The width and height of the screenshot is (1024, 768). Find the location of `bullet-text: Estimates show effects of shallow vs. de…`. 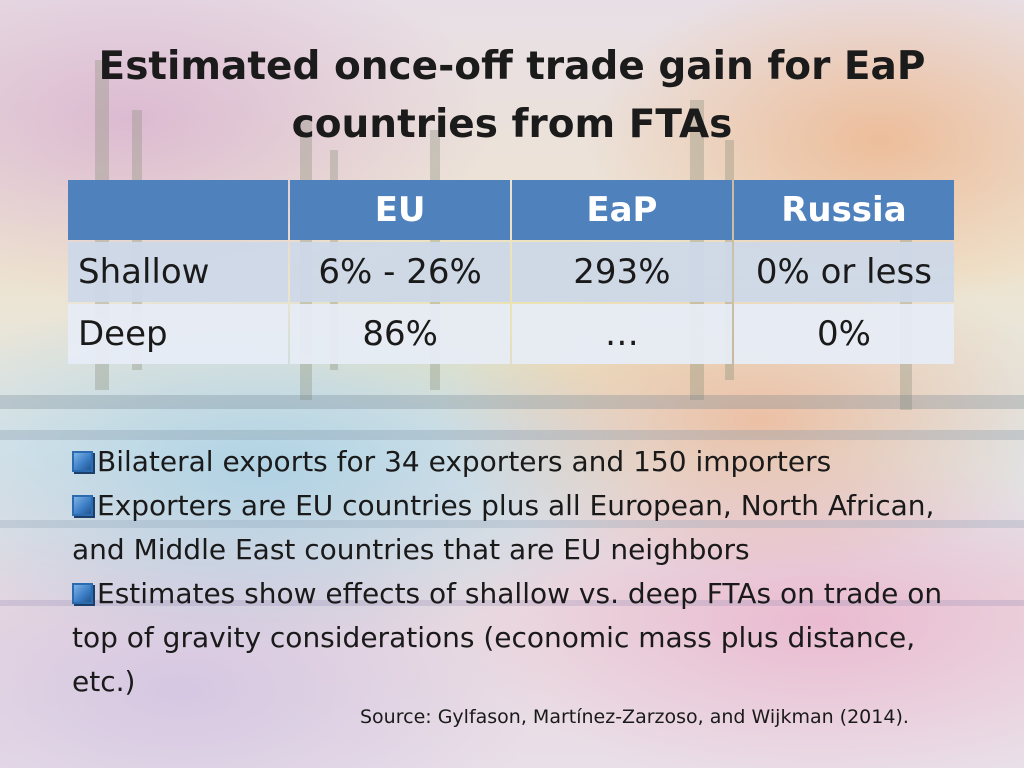

bullet-text: Estimates show effects of shallow vs. de… is located at coordinates (507, 637).